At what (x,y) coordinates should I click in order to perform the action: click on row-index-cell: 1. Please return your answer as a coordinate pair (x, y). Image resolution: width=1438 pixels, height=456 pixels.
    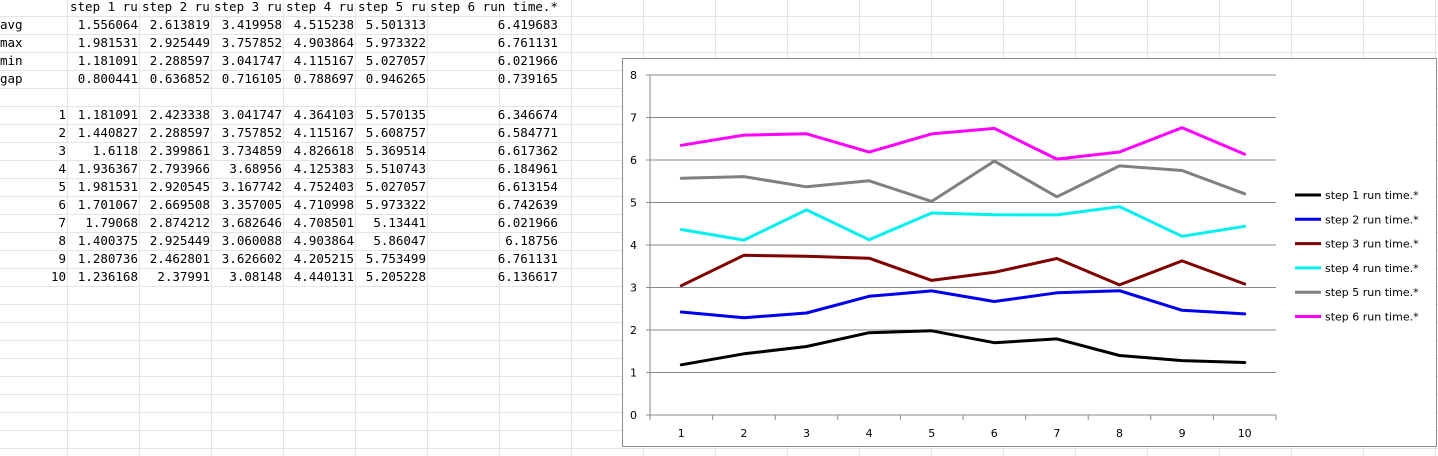
    Looking at the image, I should click on (62, 114).